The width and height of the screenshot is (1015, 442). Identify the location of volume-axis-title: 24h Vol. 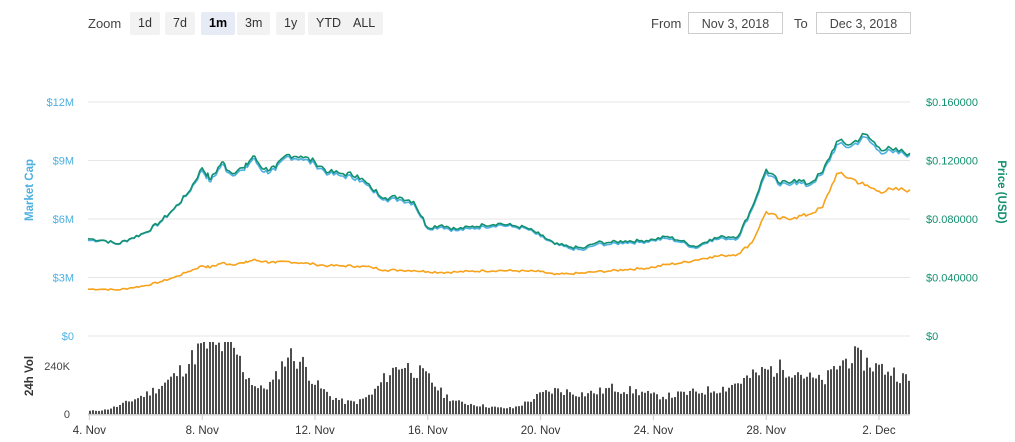
(30, 376).